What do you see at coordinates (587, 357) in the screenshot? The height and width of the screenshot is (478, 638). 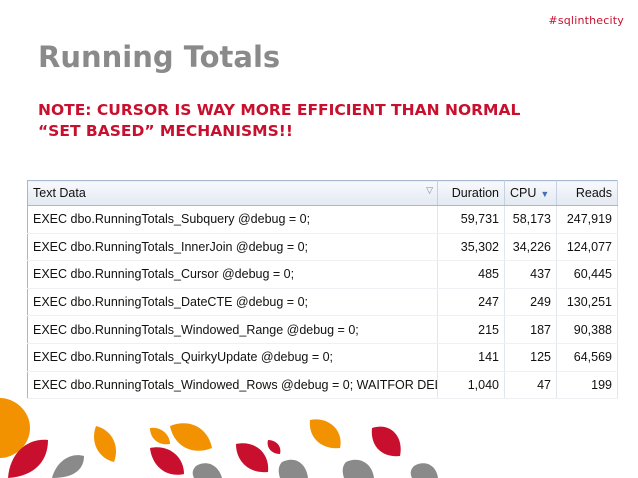 I see `cell-reads: 64,569` at bounding box center [587, 357].